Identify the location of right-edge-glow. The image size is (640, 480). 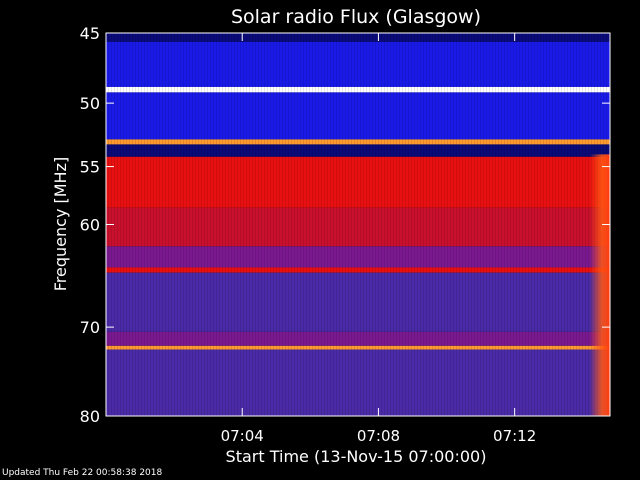
(599, 285).